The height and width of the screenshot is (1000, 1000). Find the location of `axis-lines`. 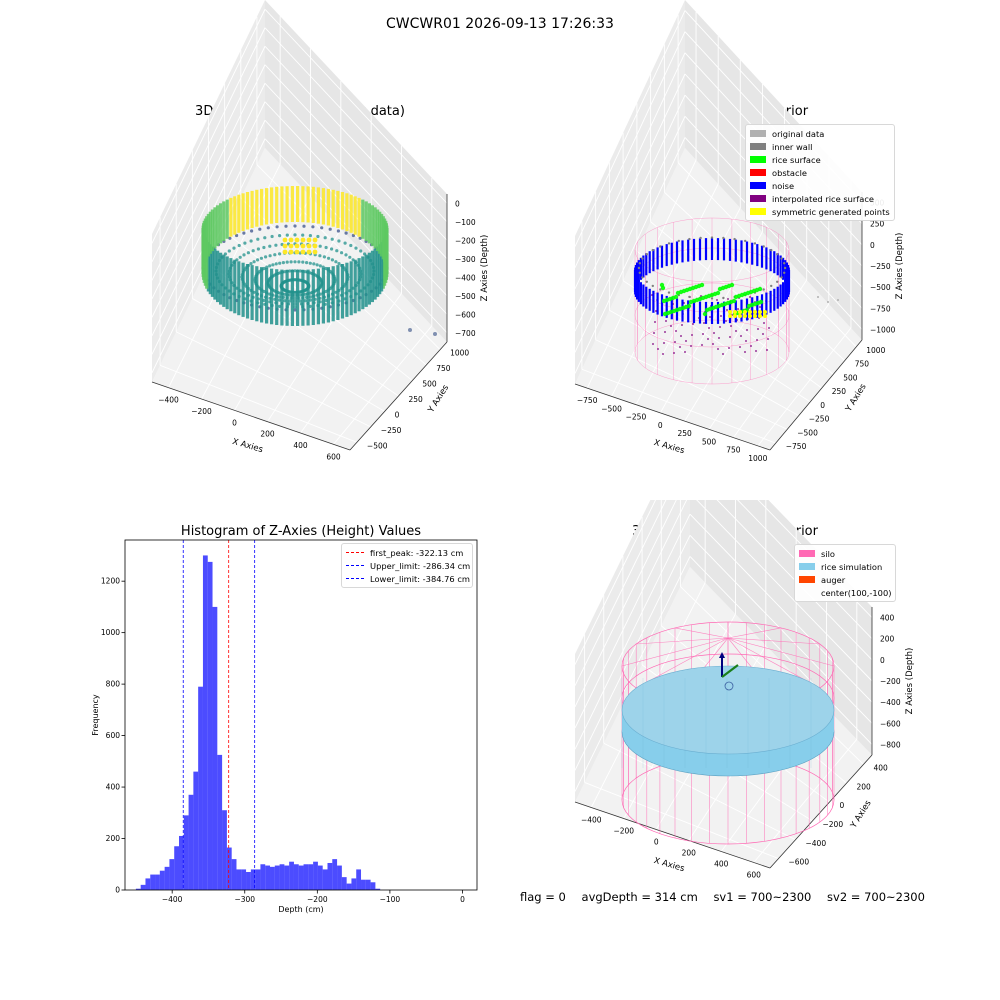

axis-lines is located at coordinates (723, 738).